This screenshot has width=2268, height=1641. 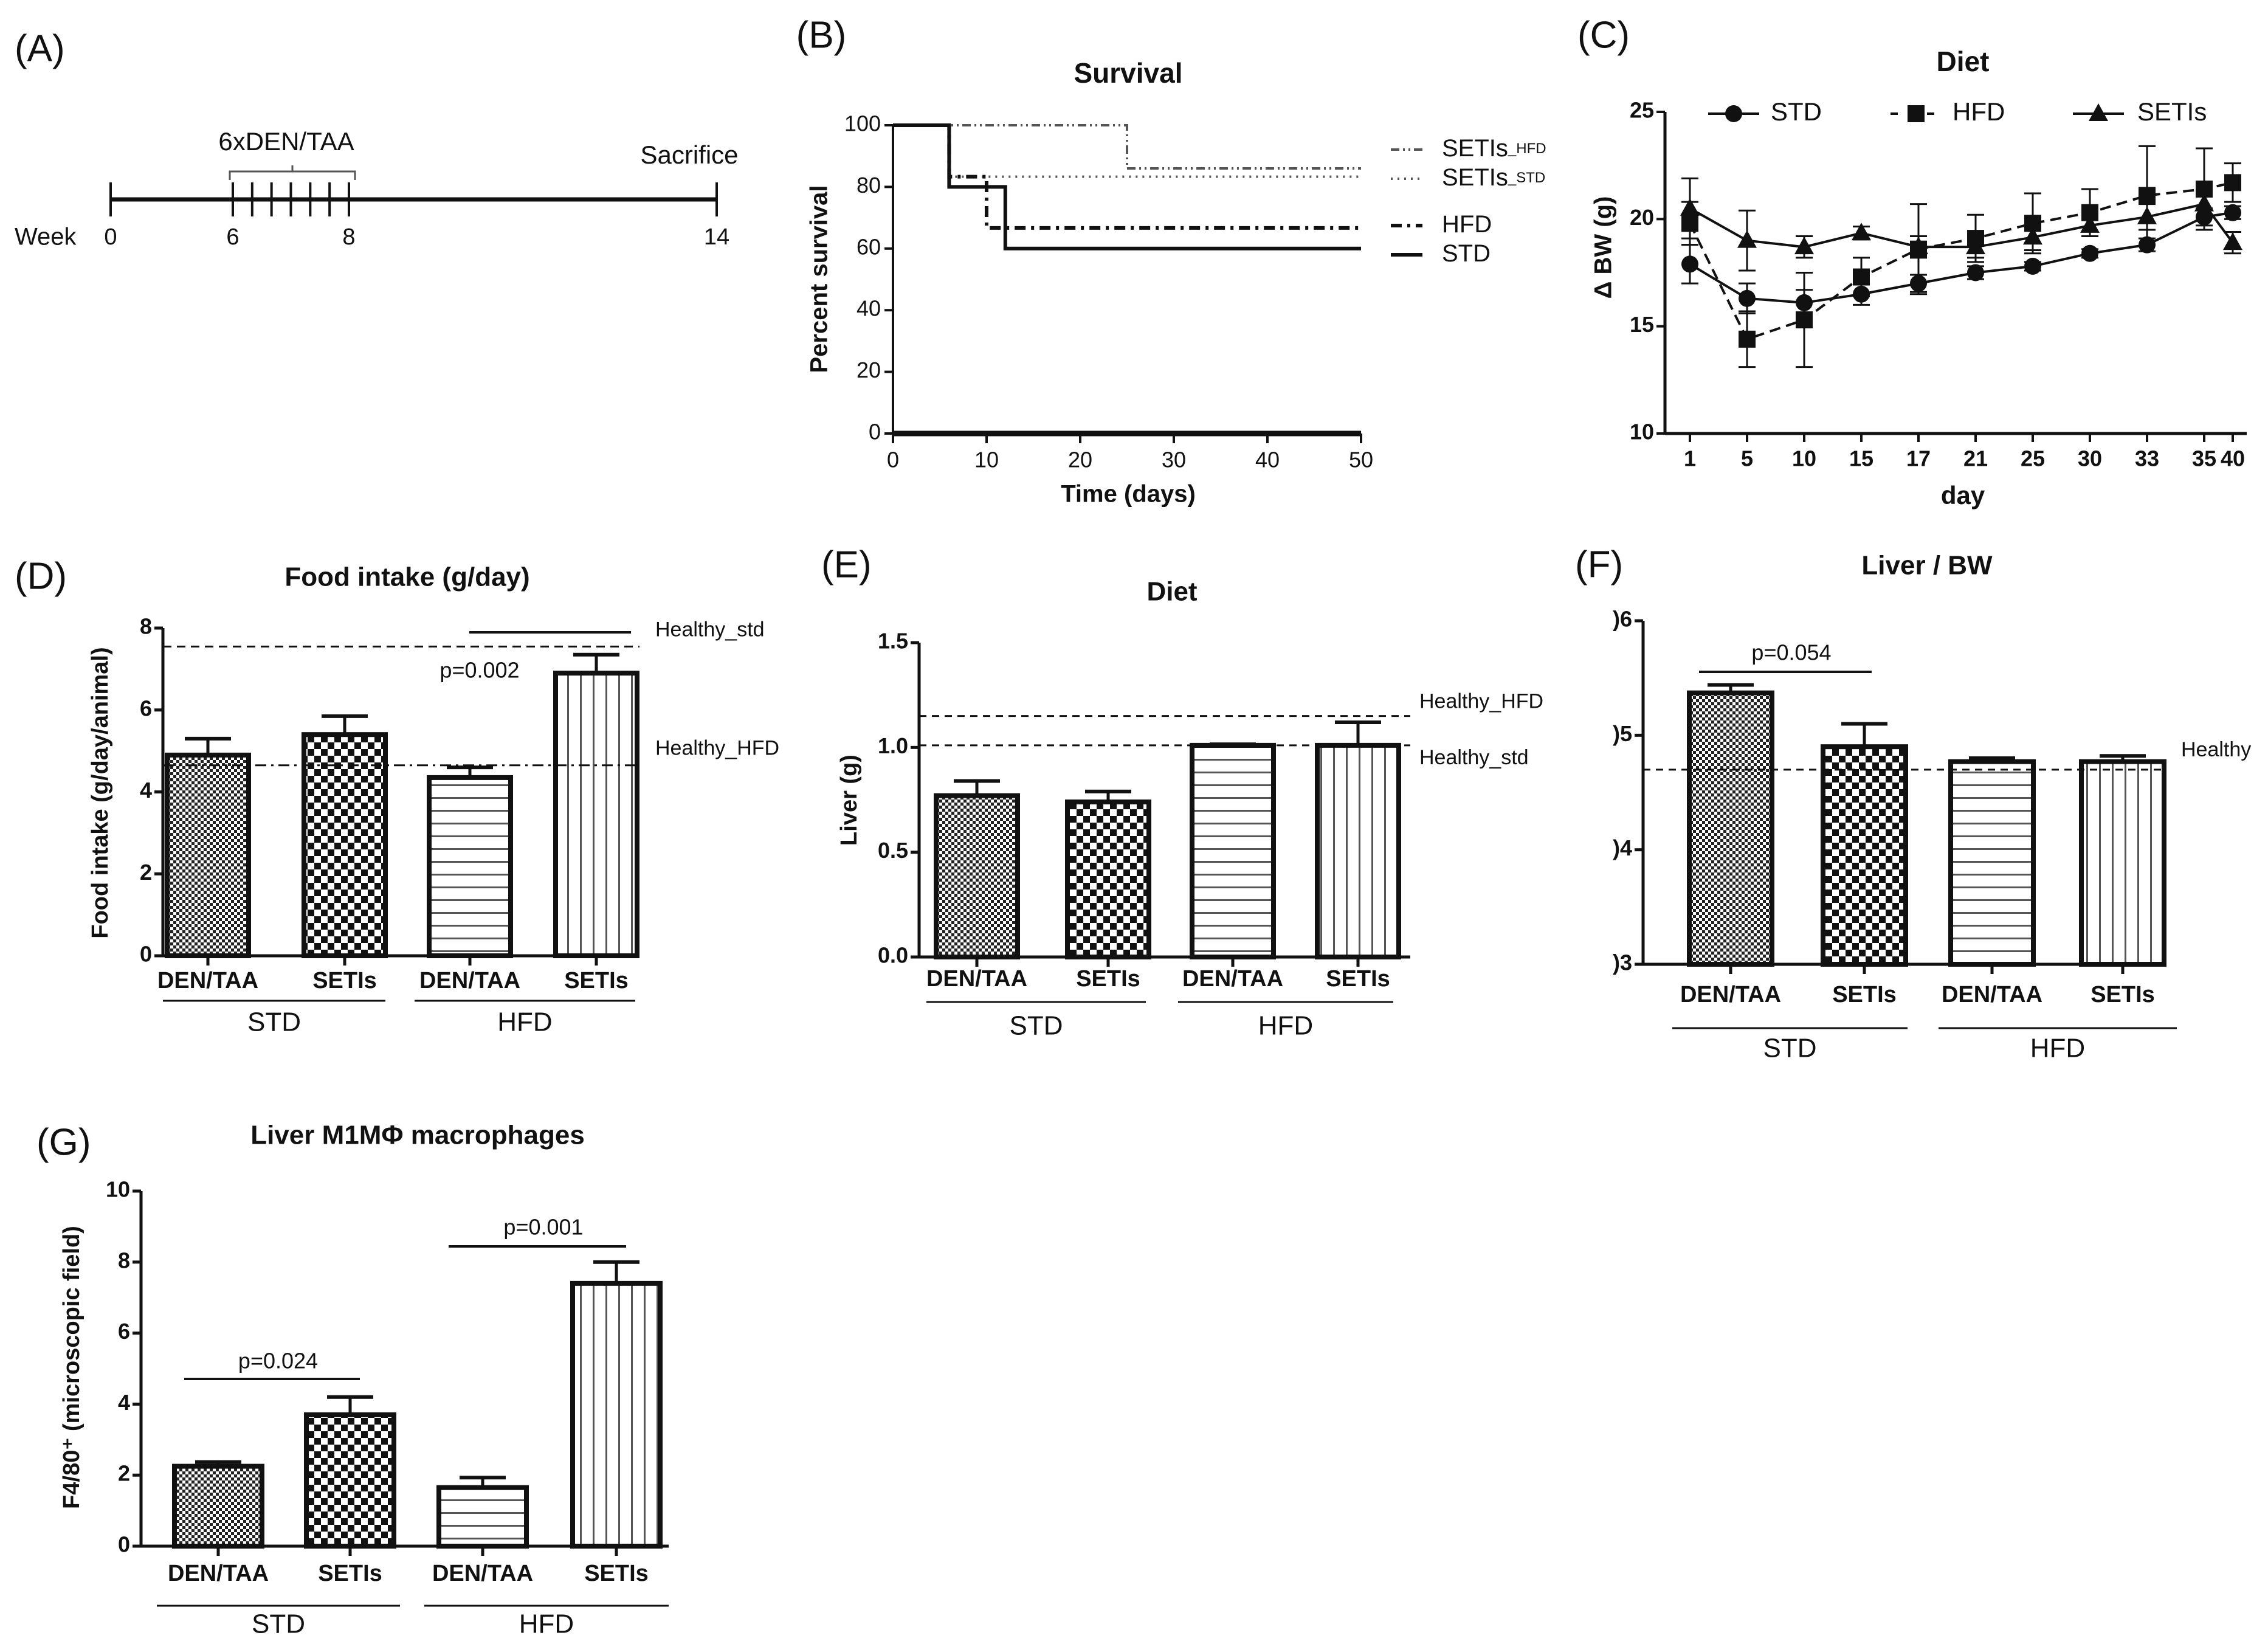 What do you see at coordinates (2098, 112) in the screenshot?
I see `legend-marker-triangle` at bounding box center [2098, 112].